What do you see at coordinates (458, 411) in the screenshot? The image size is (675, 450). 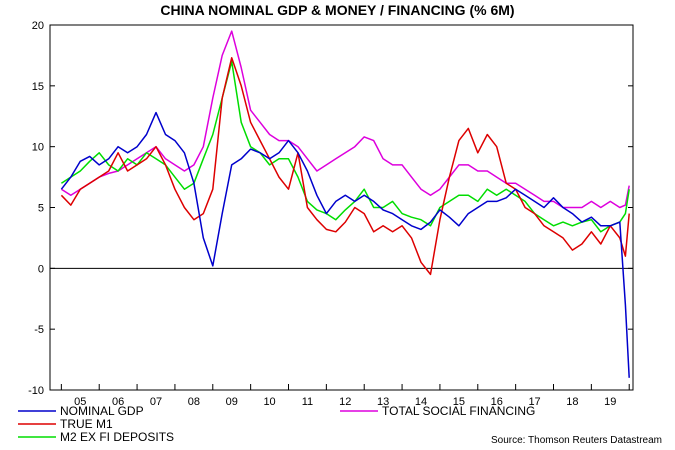 I see `legend-label: TOTAL SOCIAL FINANCING` at bounding box center [458, 411].